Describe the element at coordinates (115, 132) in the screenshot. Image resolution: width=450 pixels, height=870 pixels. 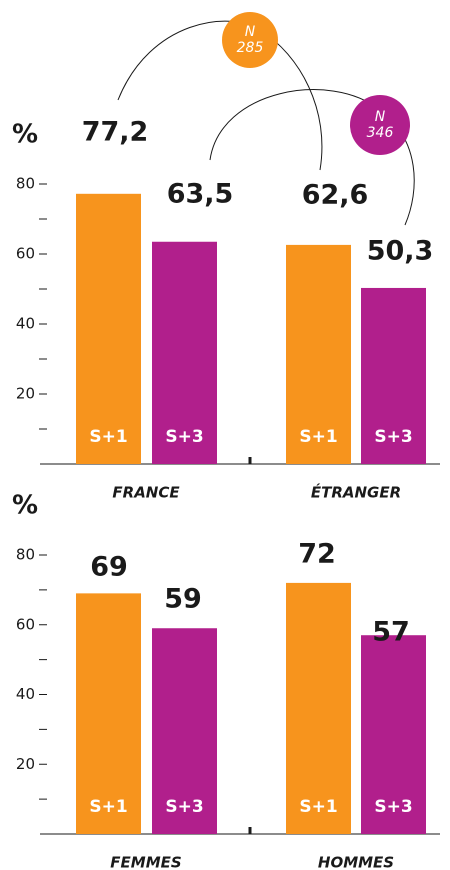
I see `value-label: 77,2` at that location.